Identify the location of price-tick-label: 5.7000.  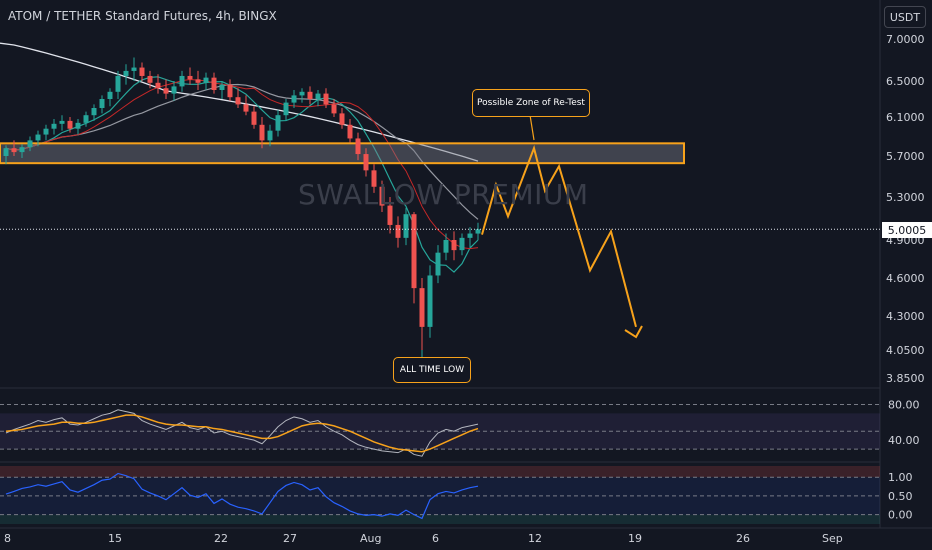
(905, 156).